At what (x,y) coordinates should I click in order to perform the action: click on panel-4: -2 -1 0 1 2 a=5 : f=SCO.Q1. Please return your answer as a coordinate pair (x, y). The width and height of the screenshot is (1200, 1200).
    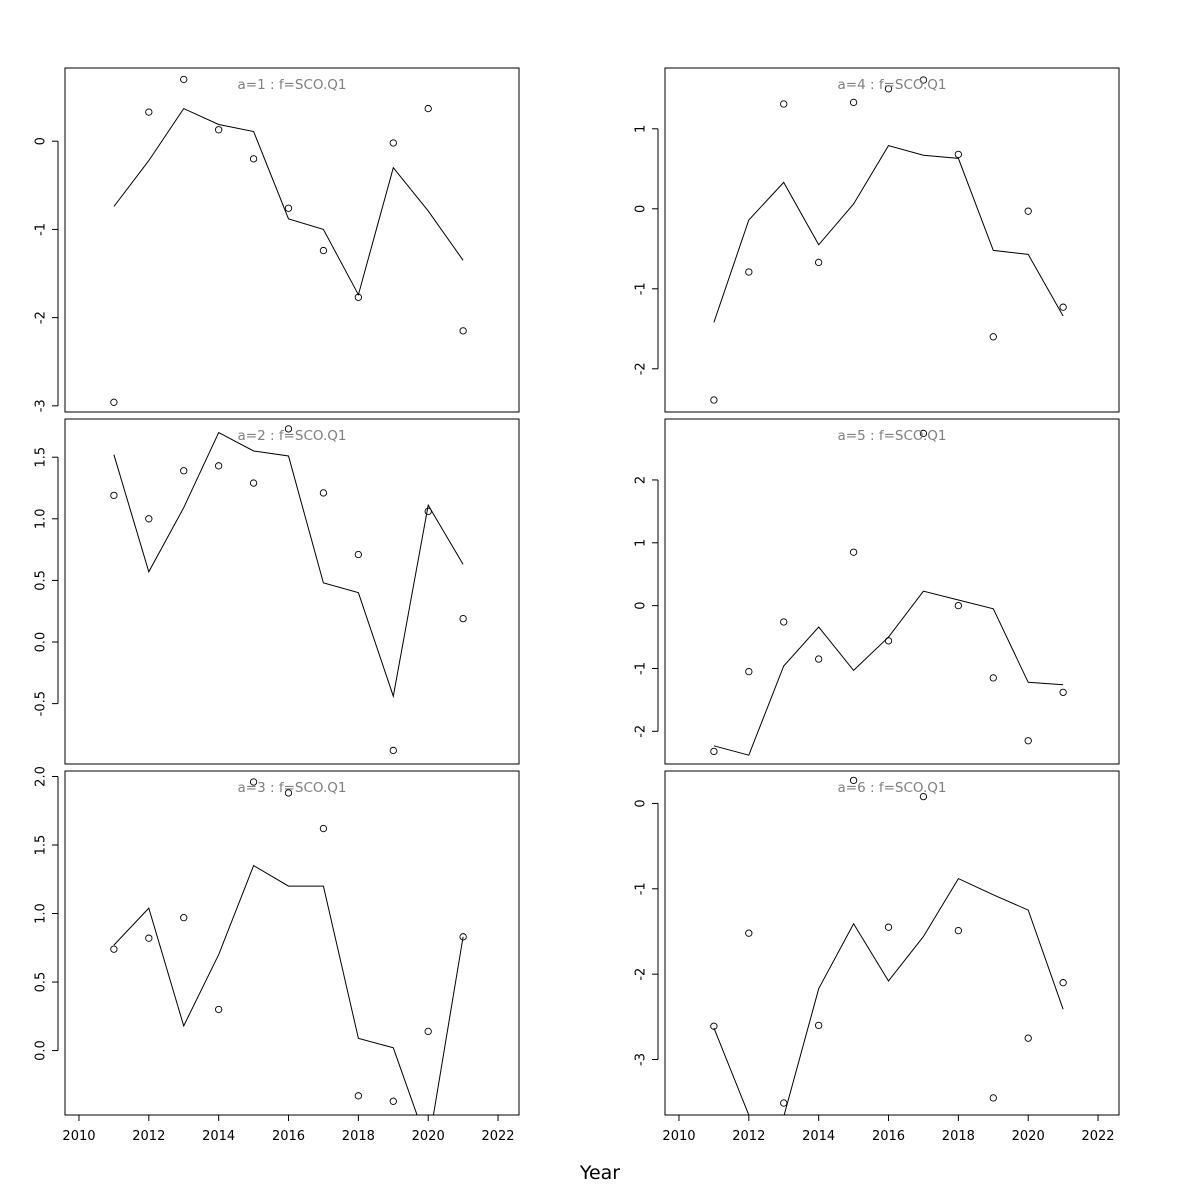
    Looking at the image, I should click on (877, 591).